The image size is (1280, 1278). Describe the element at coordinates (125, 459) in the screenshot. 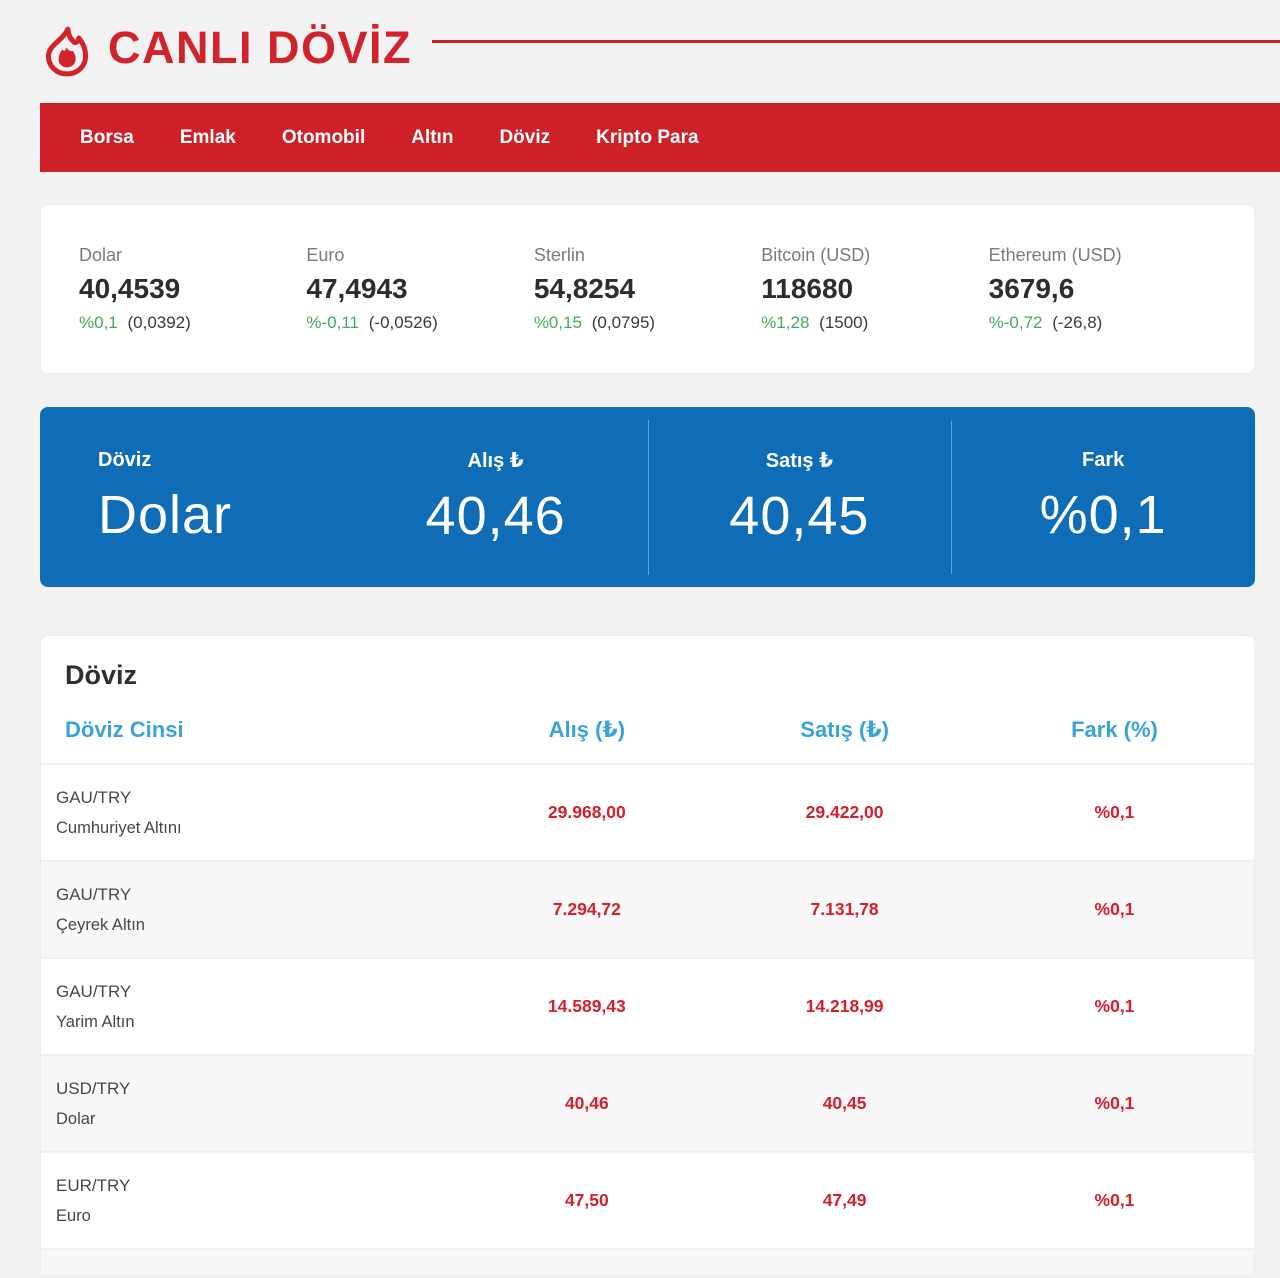

I see `featured-currency-label: Döviz` at that location.